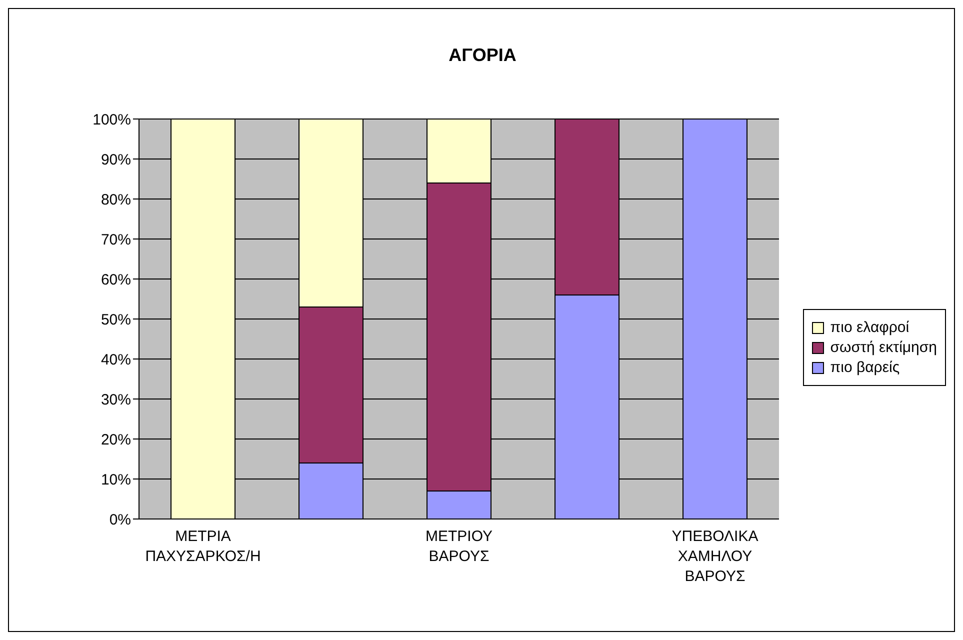  Describe the element at coordinates (883, 347) in the screenshot. I see `legend-label: σωστή εκτίμηση` at that location.